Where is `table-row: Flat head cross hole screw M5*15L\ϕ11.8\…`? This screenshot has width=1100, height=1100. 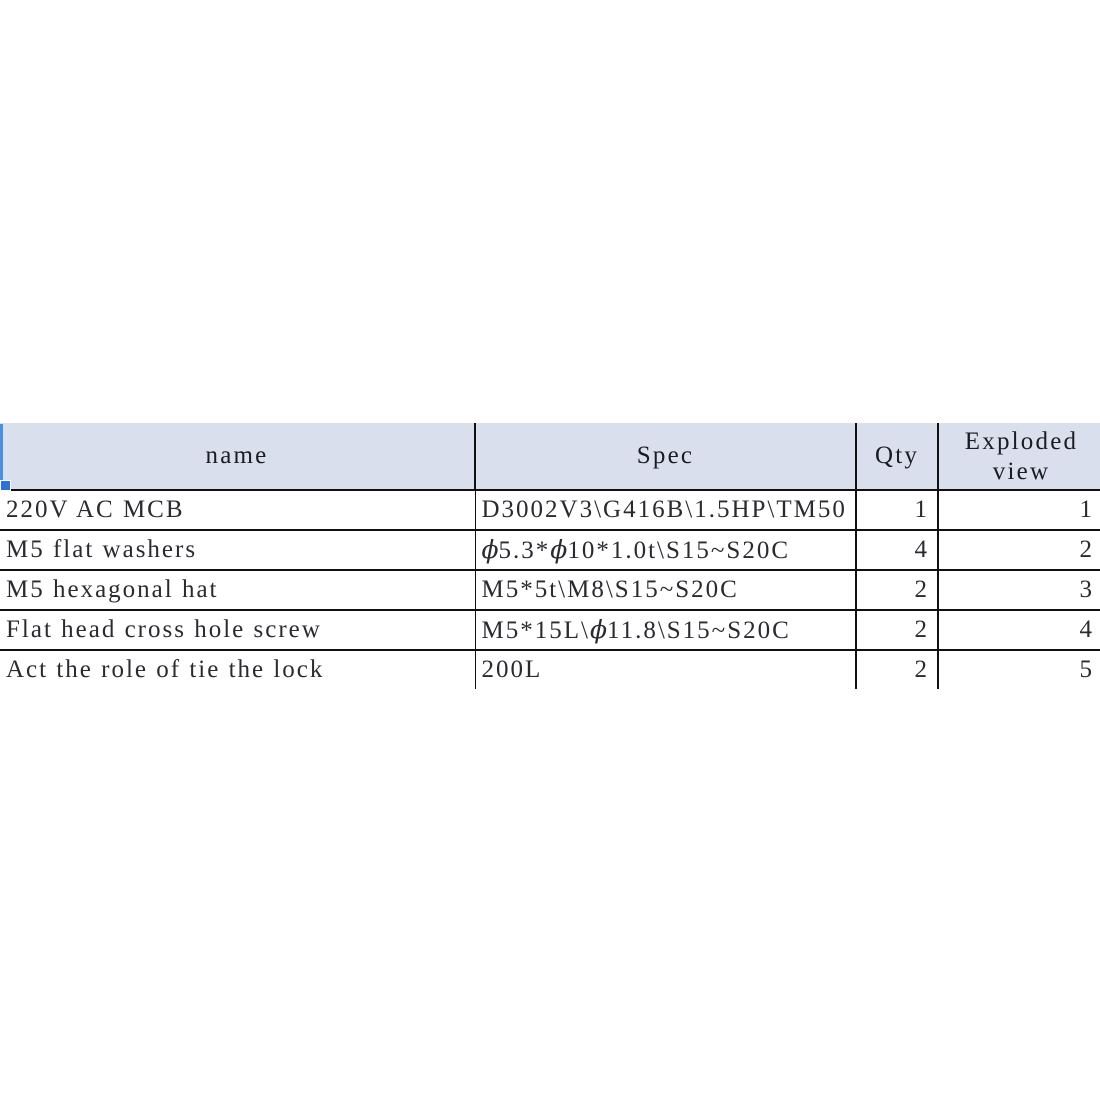 table-row: Flat head cross hole screw M5*15L\ϕ11.8\… is located at coordinates (550, 630).